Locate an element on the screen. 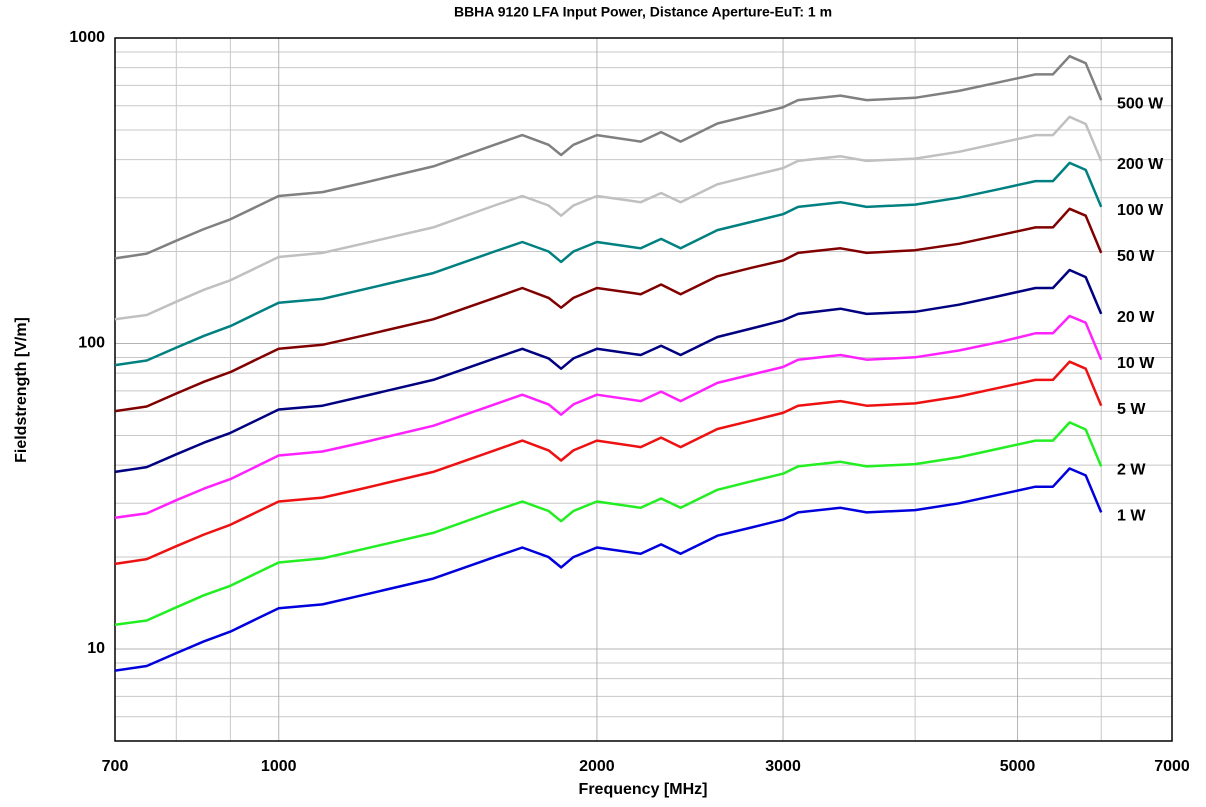  series-label: 200 W is located at coordinates (1140, 164).